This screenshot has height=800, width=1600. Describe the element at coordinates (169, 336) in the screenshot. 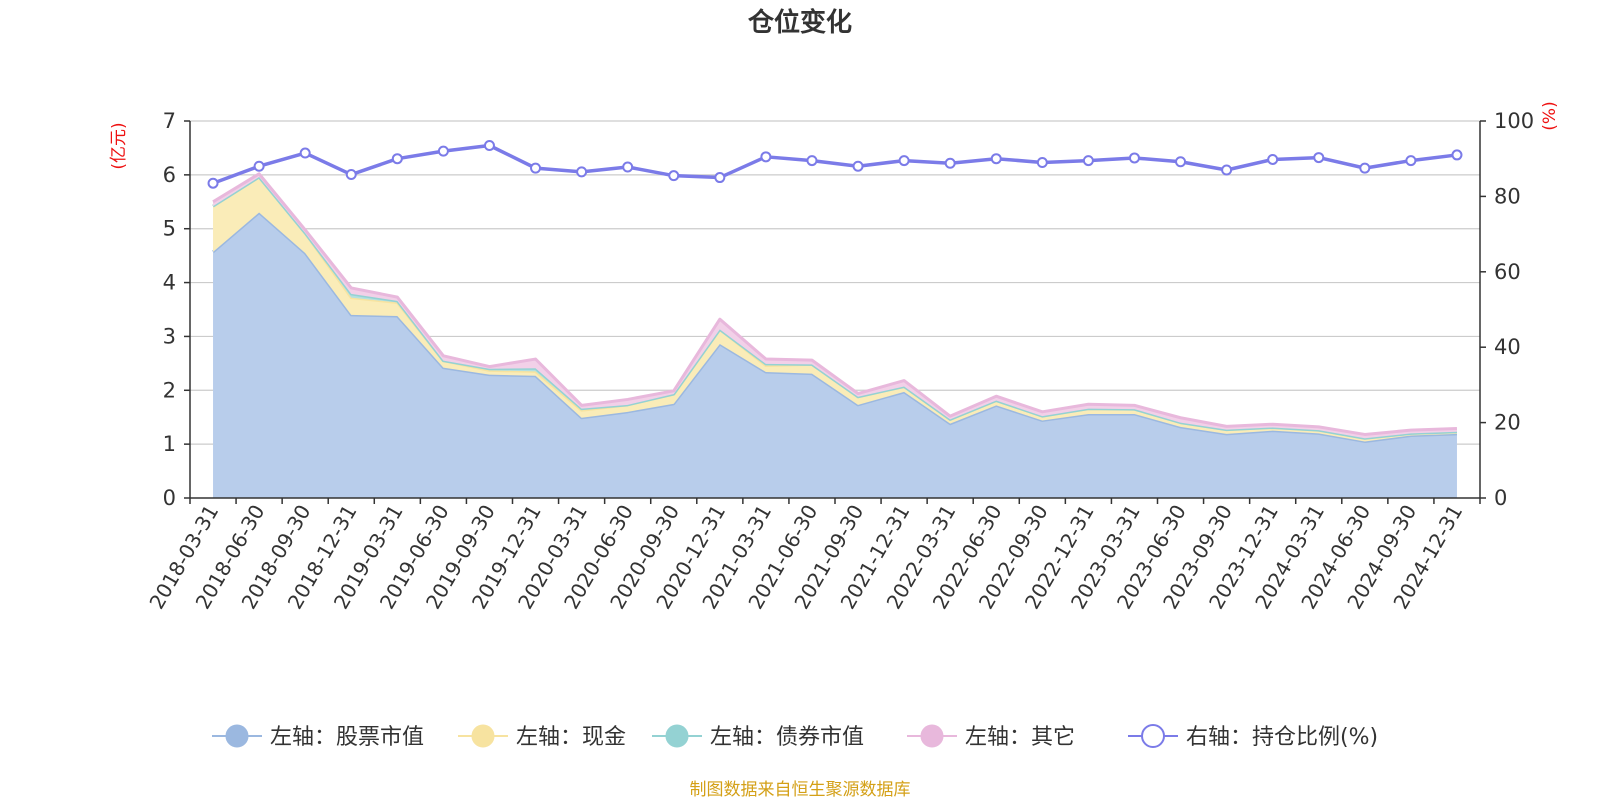

I see `left-tick-label: 3` at that location.